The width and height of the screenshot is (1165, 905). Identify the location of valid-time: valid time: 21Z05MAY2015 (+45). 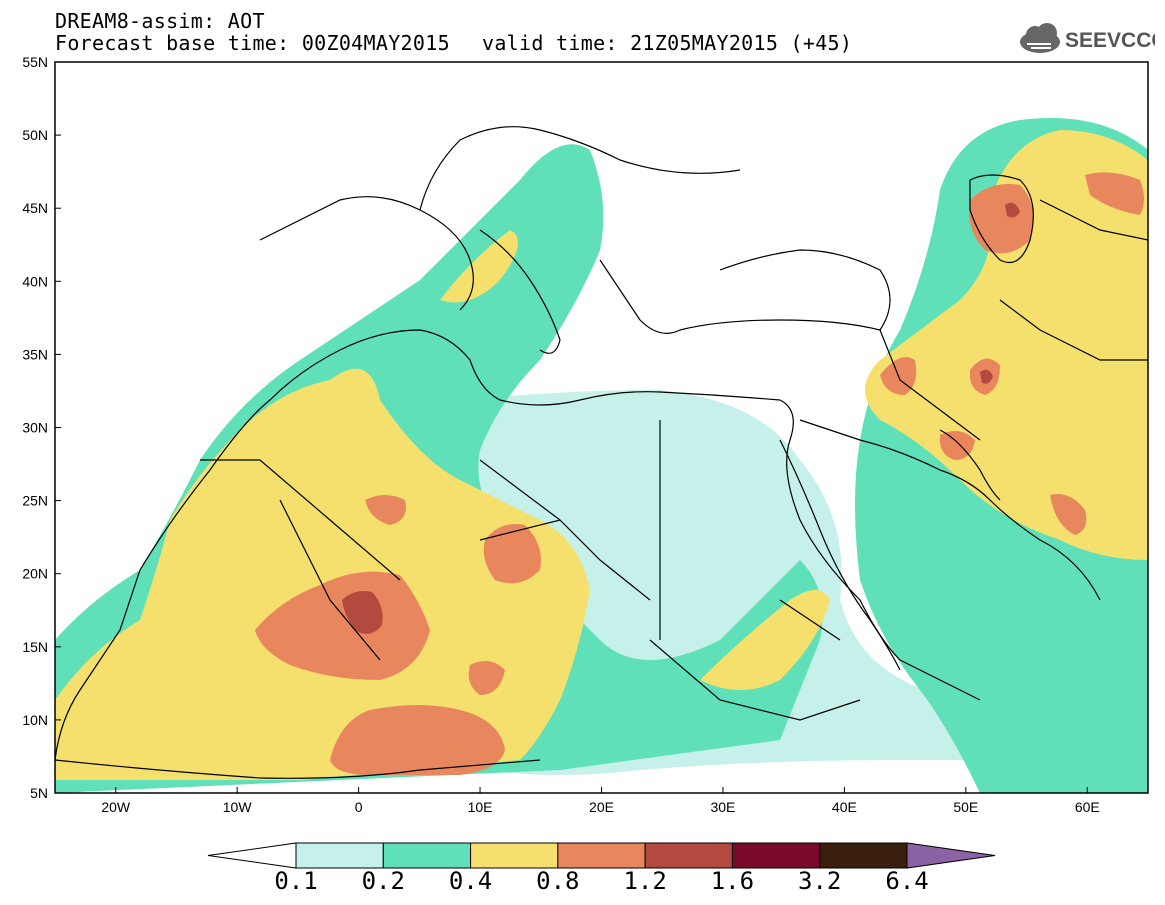
(667, 43).